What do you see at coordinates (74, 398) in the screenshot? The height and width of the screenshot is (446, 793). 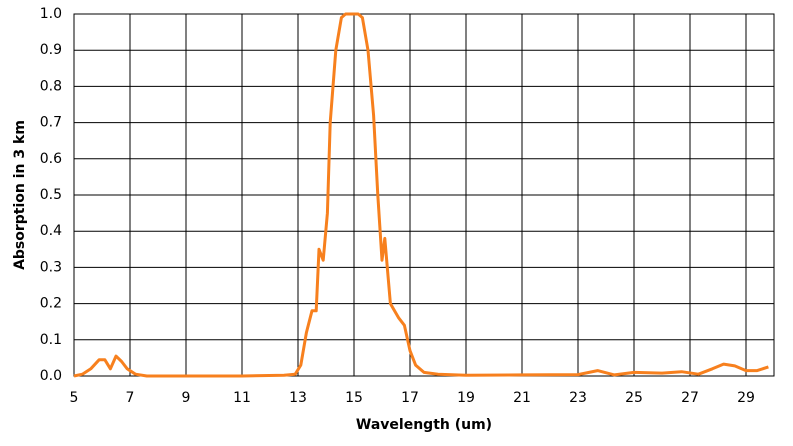 I see `x-tick-label: 5` at bounding box center [74, 398].